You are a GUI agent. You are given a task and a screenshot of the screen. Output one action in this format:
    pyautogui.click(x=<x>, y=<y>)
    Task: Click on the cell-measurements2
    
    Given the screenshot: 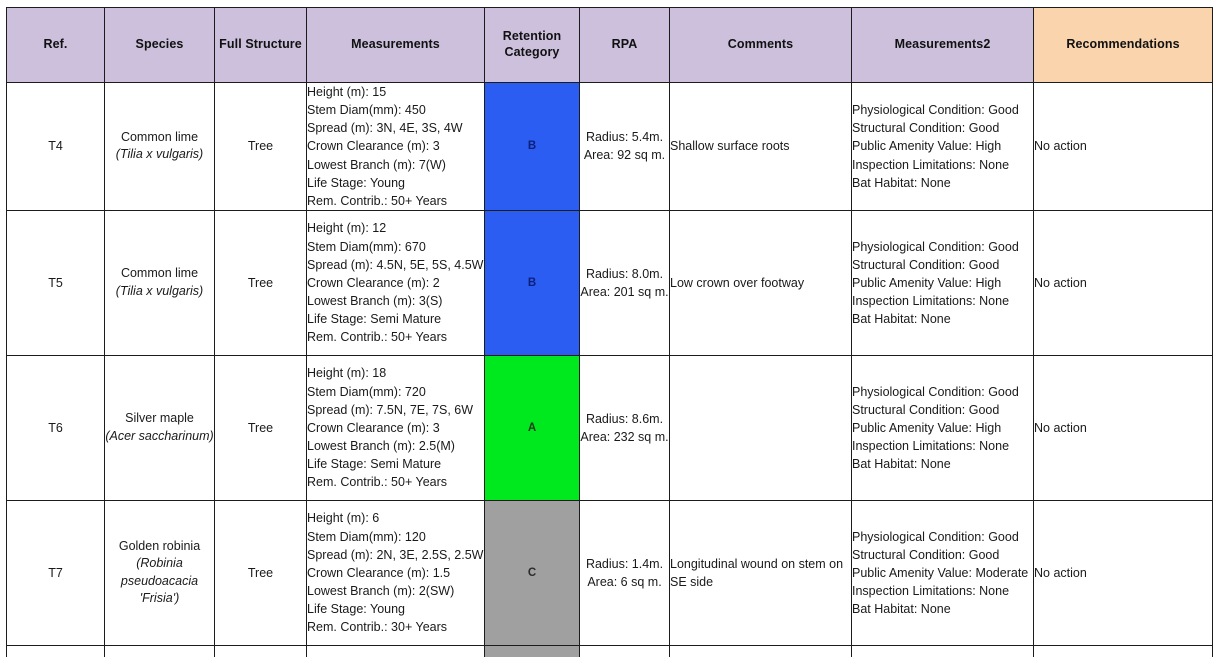 What is the action you would take?
    pyautogui.click(x=942, y=650)
    